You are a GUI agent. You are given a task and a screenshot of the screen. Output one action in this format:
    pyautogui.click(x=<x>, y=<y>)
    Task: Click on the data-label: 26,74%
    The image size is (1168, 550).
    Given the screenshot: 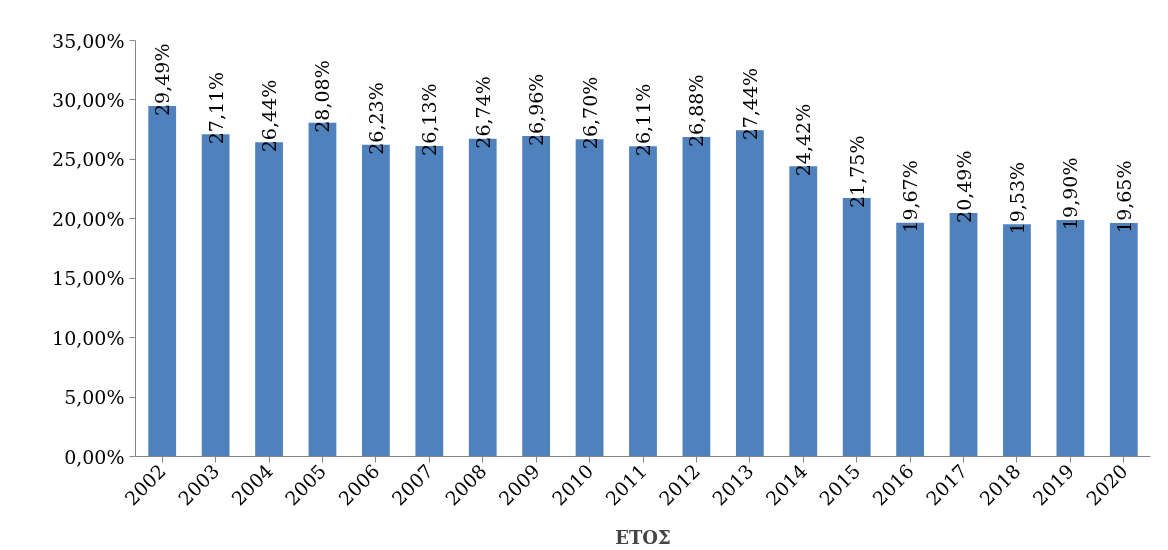 What is the action you would take?
    pyautogui.click(x=482, y=112)
    